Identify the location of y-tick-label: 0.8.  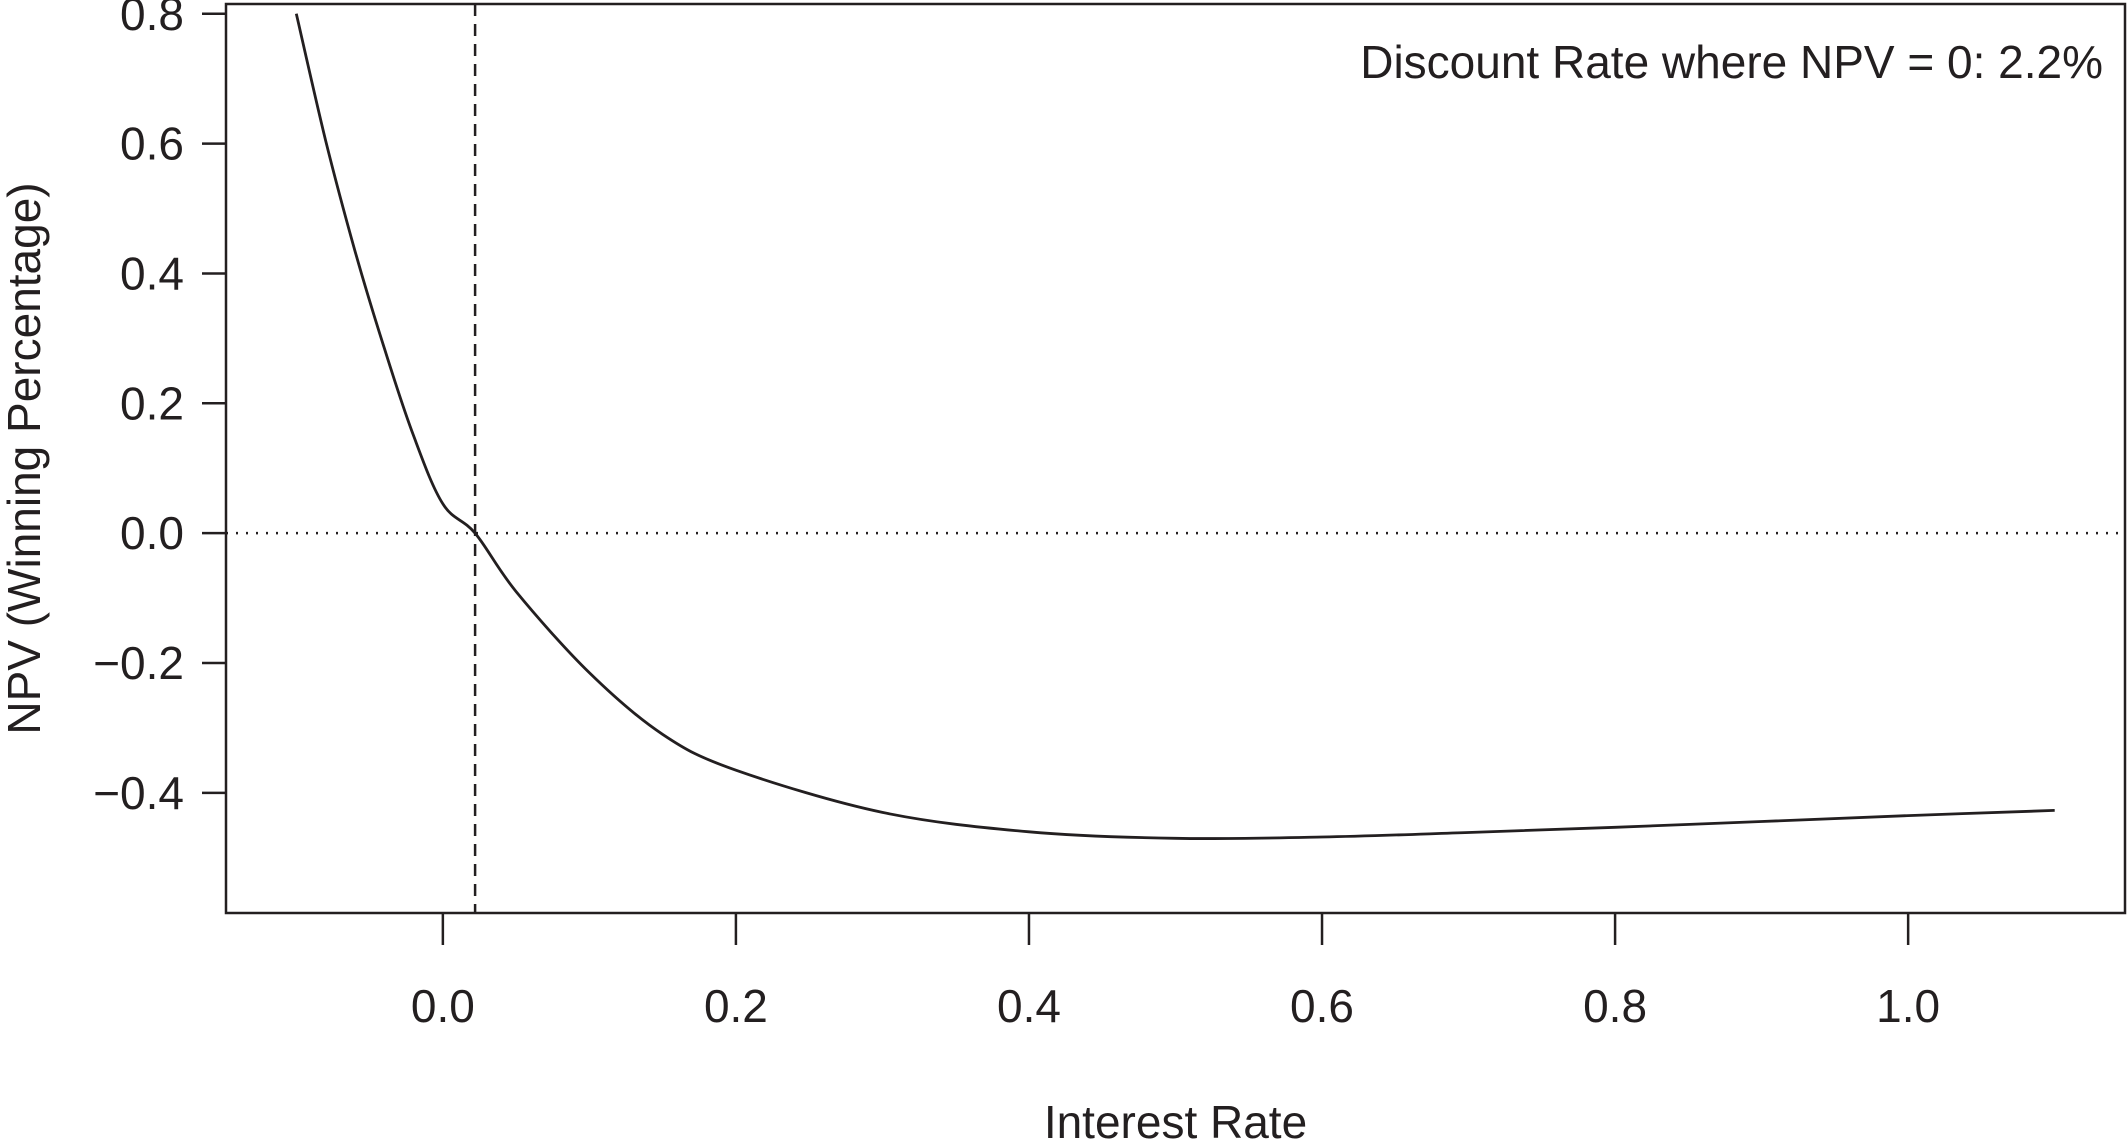
(152, 20).